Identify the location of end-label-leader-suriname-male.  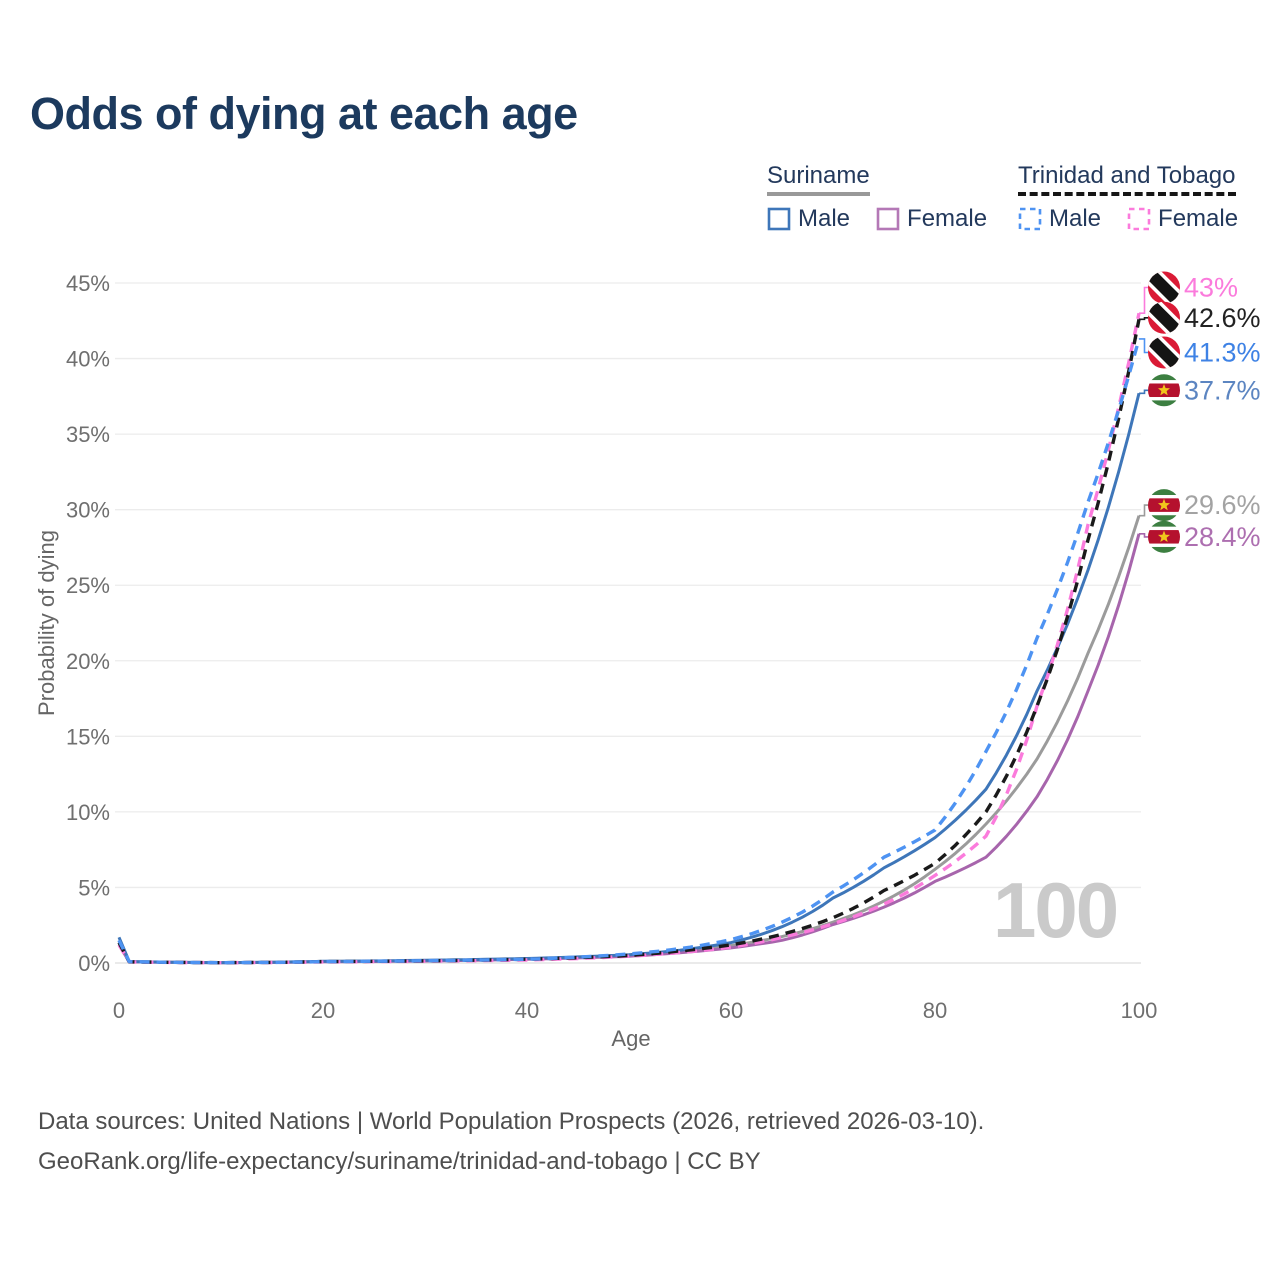
(1143, 392).